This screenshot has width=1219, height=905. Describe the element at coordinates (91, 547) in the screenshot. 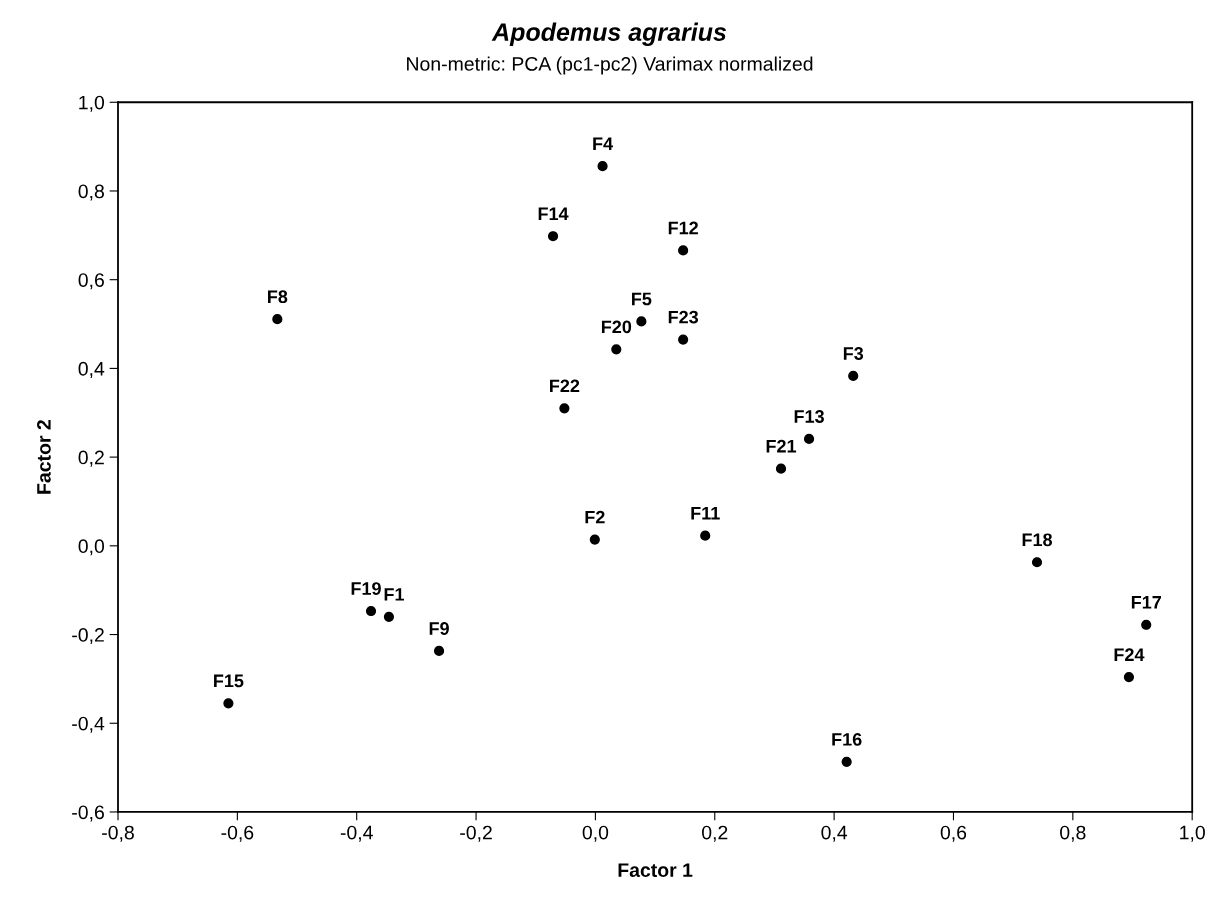

I see `y-tick-label: 0,0` at that location.